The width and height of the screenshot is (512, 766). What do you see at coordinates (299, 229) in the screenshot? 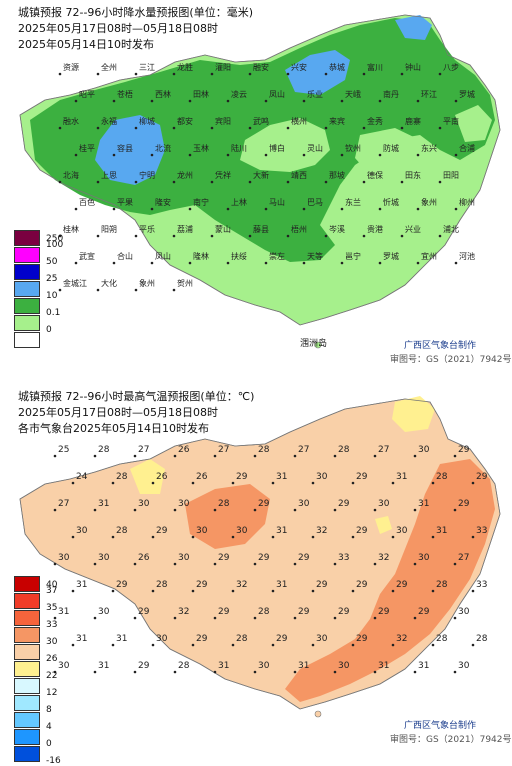
I see `city-label: 梧州` at bounding box center [299, 229].